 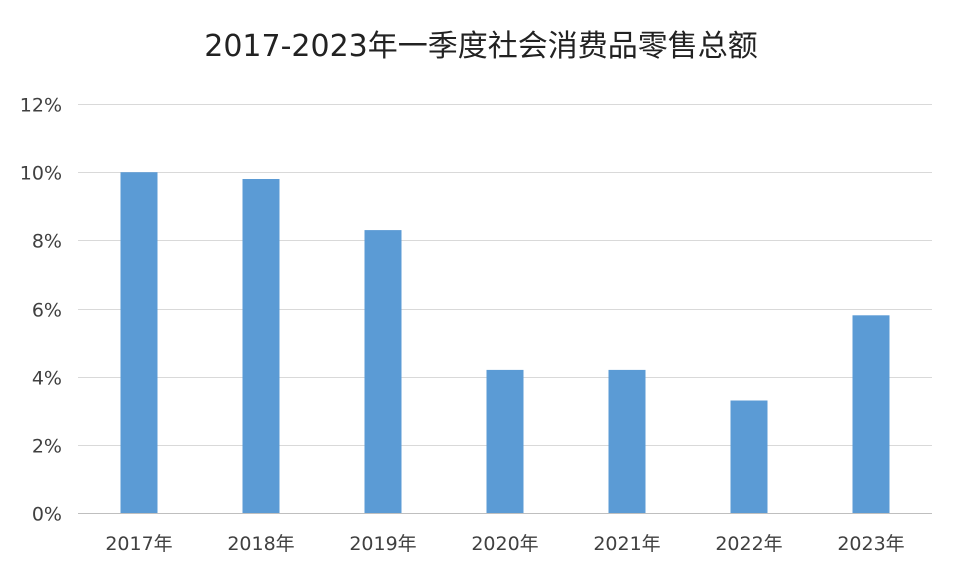 What do you see at coordinates (749, 456) in the screenshot?
I see `bar-2022年` at bounding box center [749, 456].